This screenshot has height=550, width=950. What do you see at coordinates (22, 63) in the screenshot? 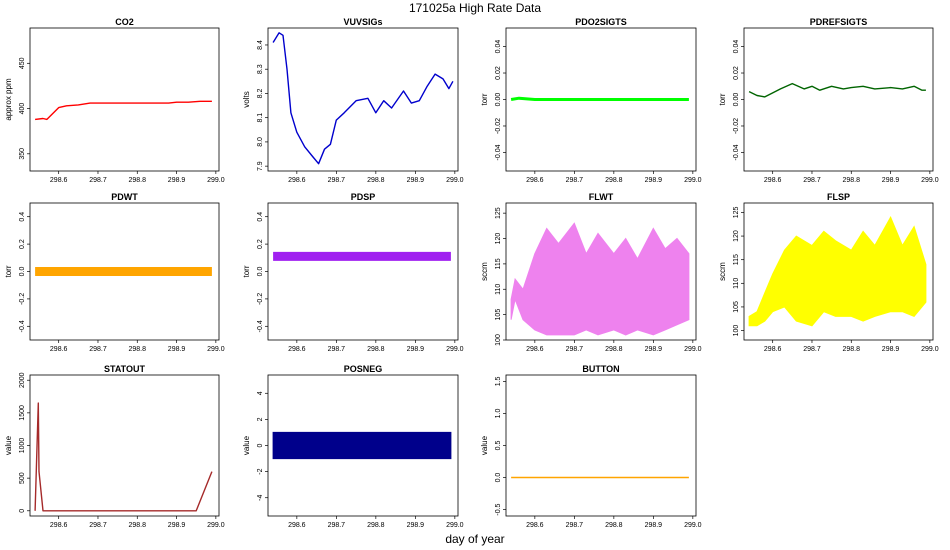
I see `y-tick-label: 450` at bounding box center [22, 63].